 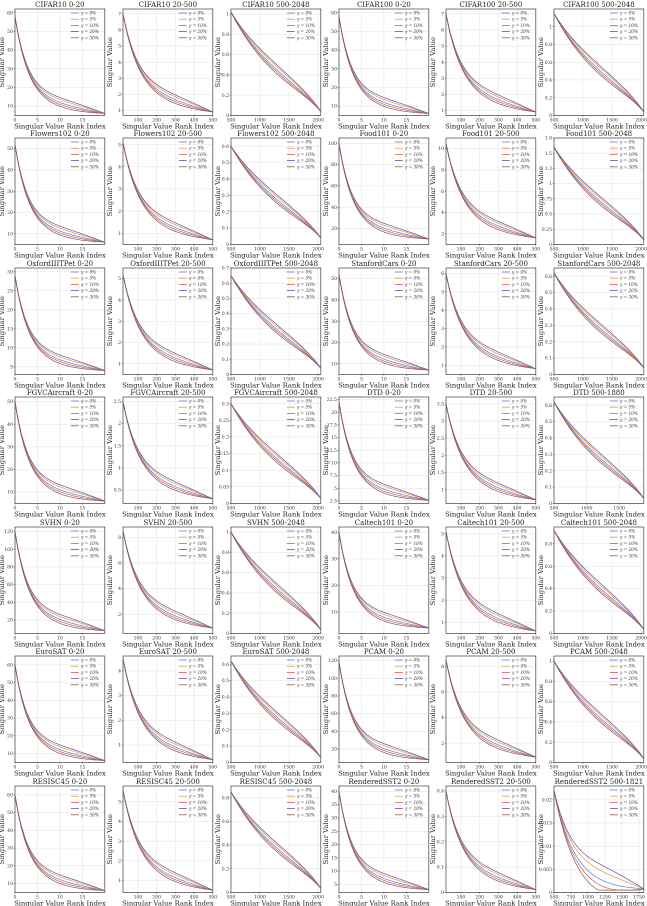 I want to click on subplot-title: CIFAR100 0-20, so click(x=383, y=5).